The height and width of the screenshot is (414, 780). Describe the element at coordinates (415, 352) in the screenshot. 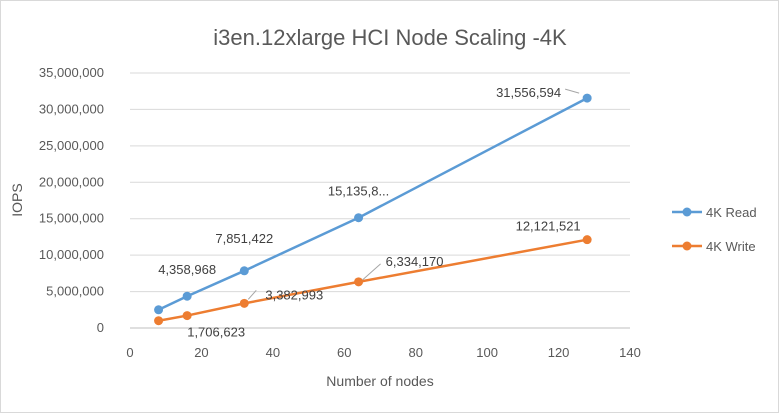

I see `x-tick-label: 80` at that location.